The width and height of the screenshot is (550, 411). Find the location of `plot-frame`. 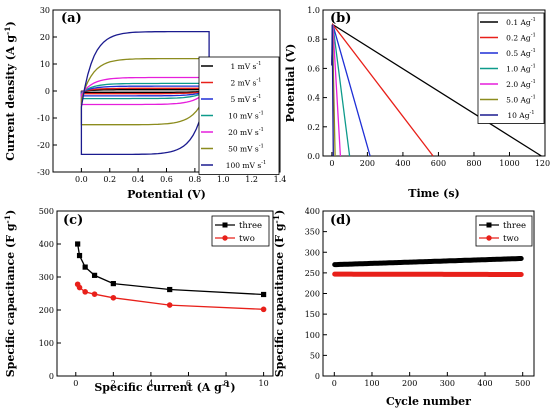

plot-frame is located at coordinates (434, 83).